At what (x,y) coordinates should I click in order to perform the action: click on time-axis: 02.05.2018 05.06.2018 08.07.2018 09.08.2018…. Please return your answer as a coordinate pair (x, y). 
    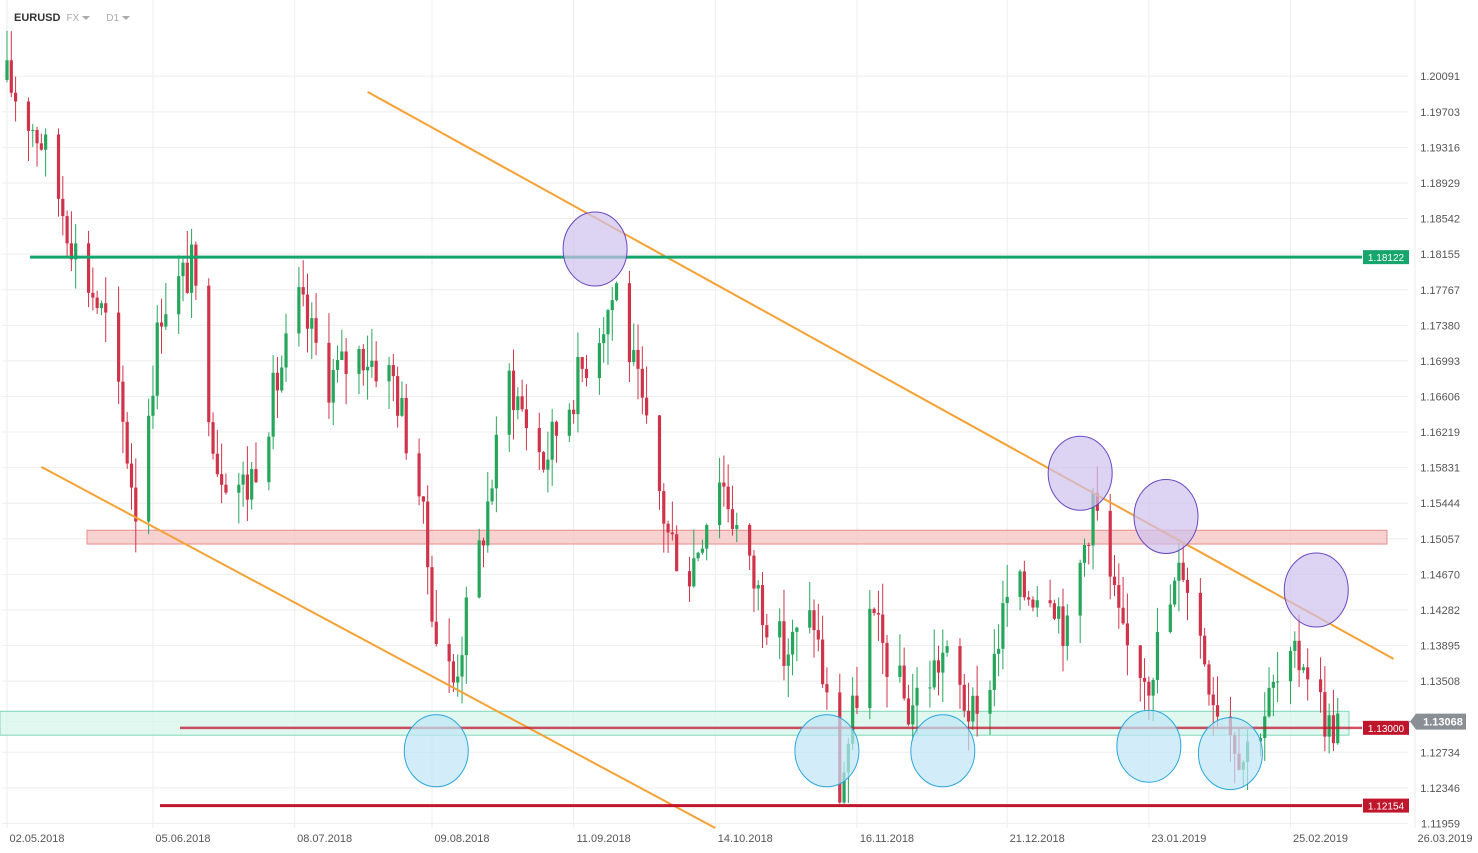
    Looking at the image, I should click on (740, 839).